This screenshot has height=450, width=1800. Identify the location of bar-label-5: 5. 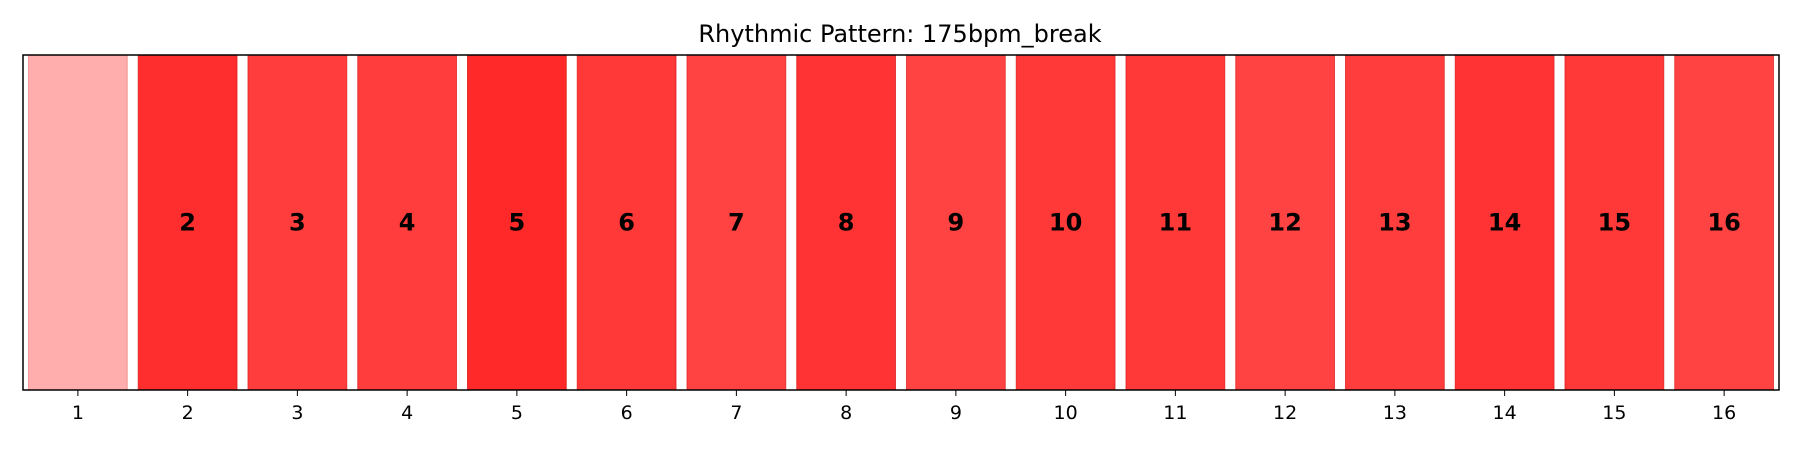
(517, 223).